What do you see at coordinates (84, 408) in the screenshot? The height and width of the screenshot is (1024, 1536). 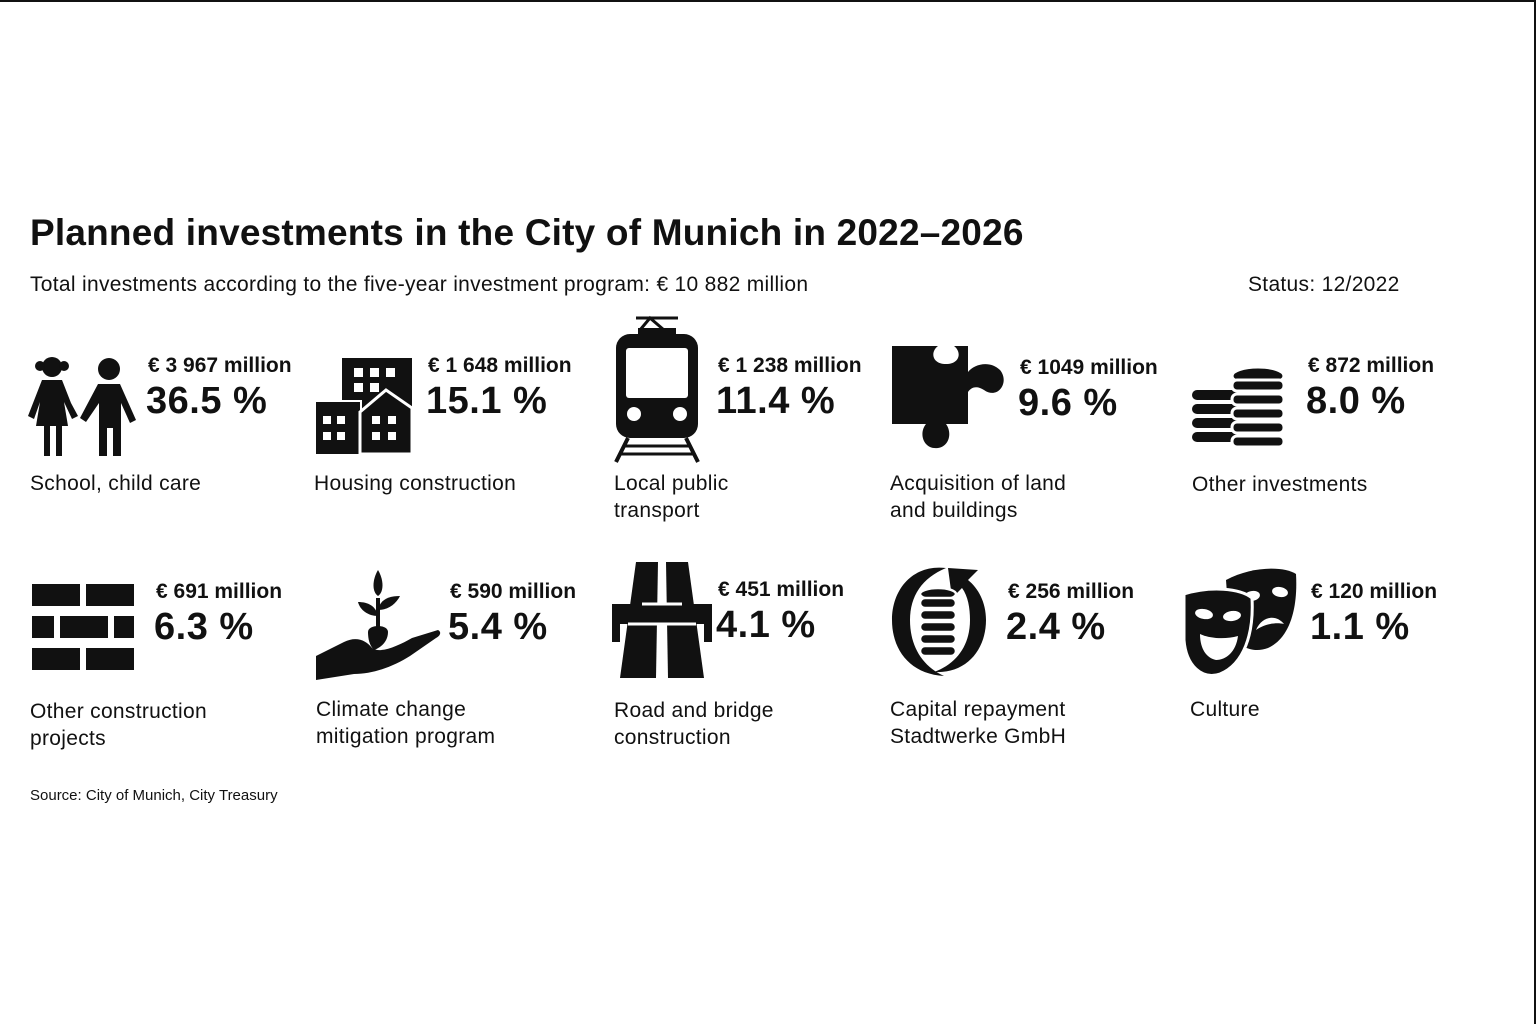 I see `children-icon` at bounding box center [84, 408].